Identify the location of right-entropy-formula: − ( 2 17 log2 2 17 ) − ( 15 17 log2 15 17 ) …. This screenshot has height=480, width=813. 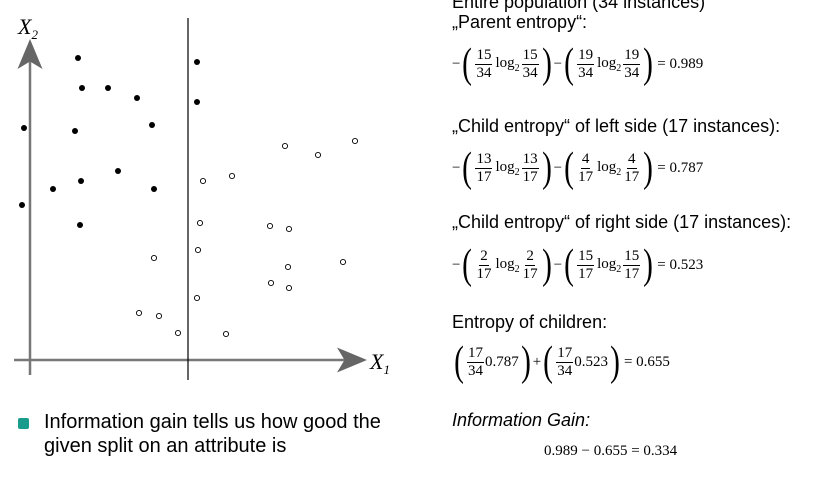
(578, 265).